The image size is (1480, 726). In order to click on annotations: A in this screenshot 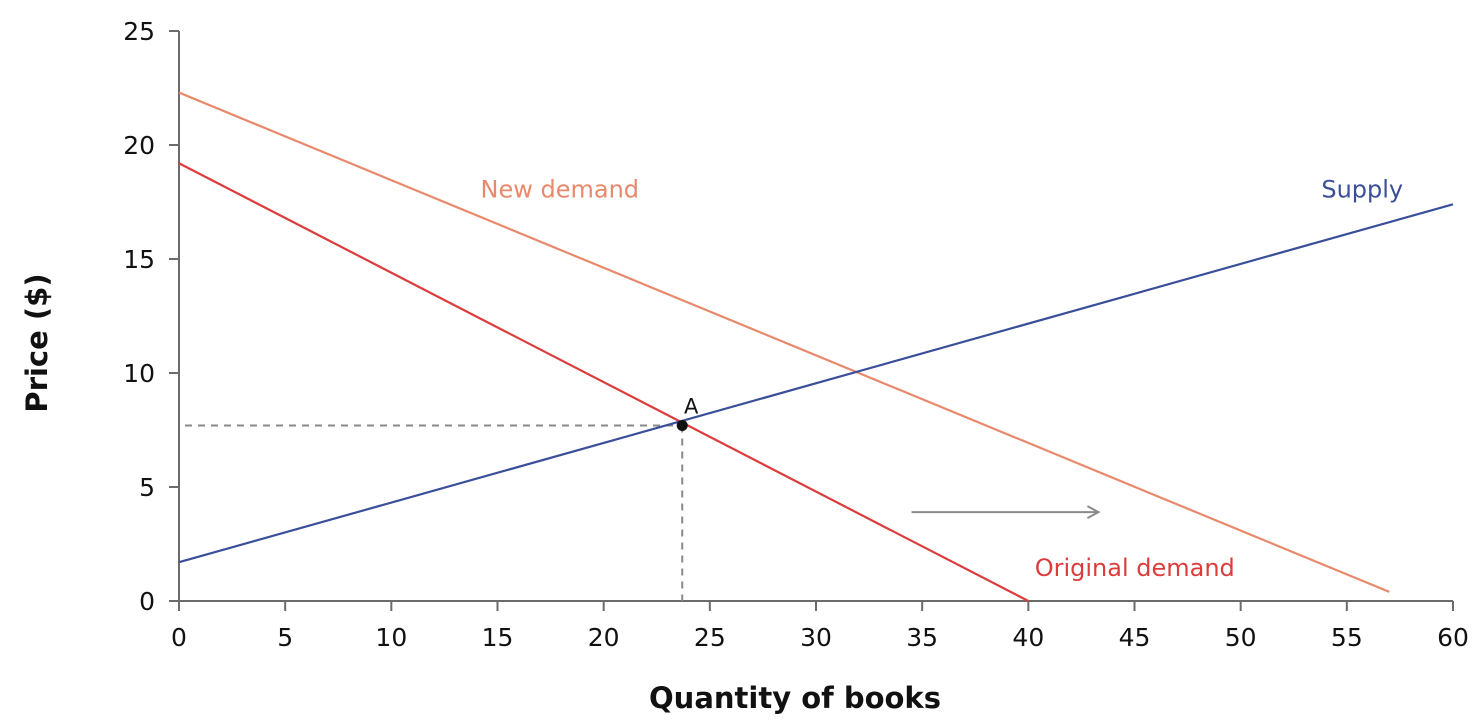, I will do `click(887, 453)`.